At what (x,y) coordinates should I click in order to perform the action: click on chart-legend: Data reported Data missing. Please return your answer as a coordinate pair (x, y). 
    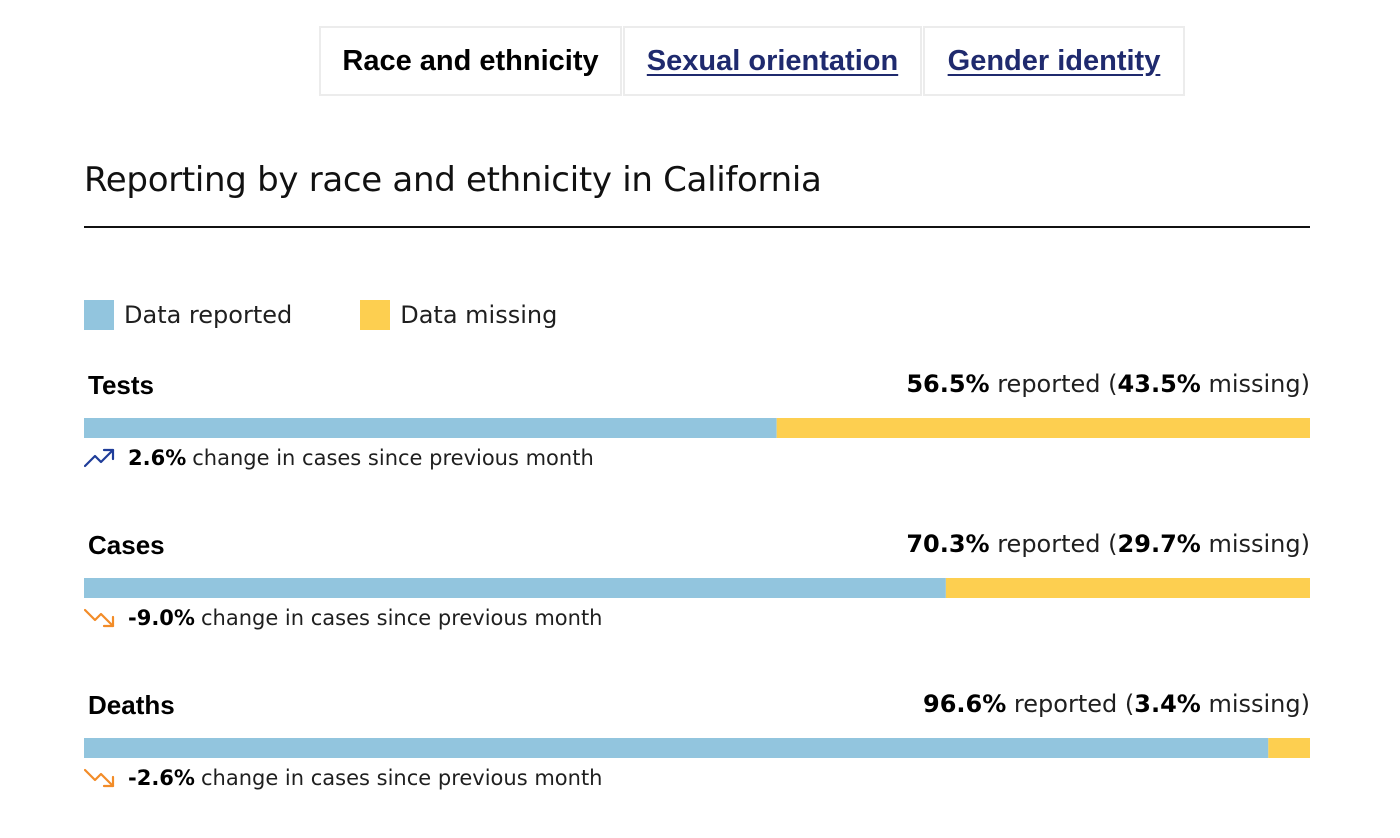
    Looking at the image, I should click on (354, 315).